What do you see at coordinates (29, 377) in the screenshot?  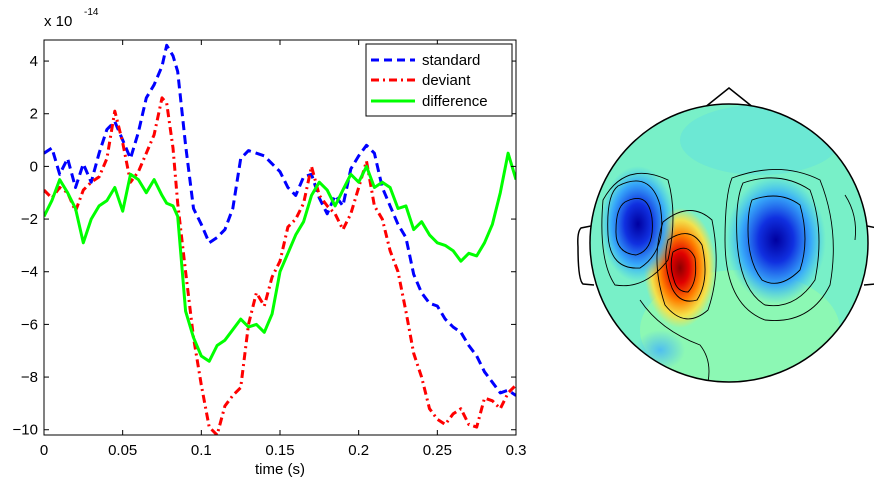 I see `y-tick-label: −8` at bounding box center [29, 377].